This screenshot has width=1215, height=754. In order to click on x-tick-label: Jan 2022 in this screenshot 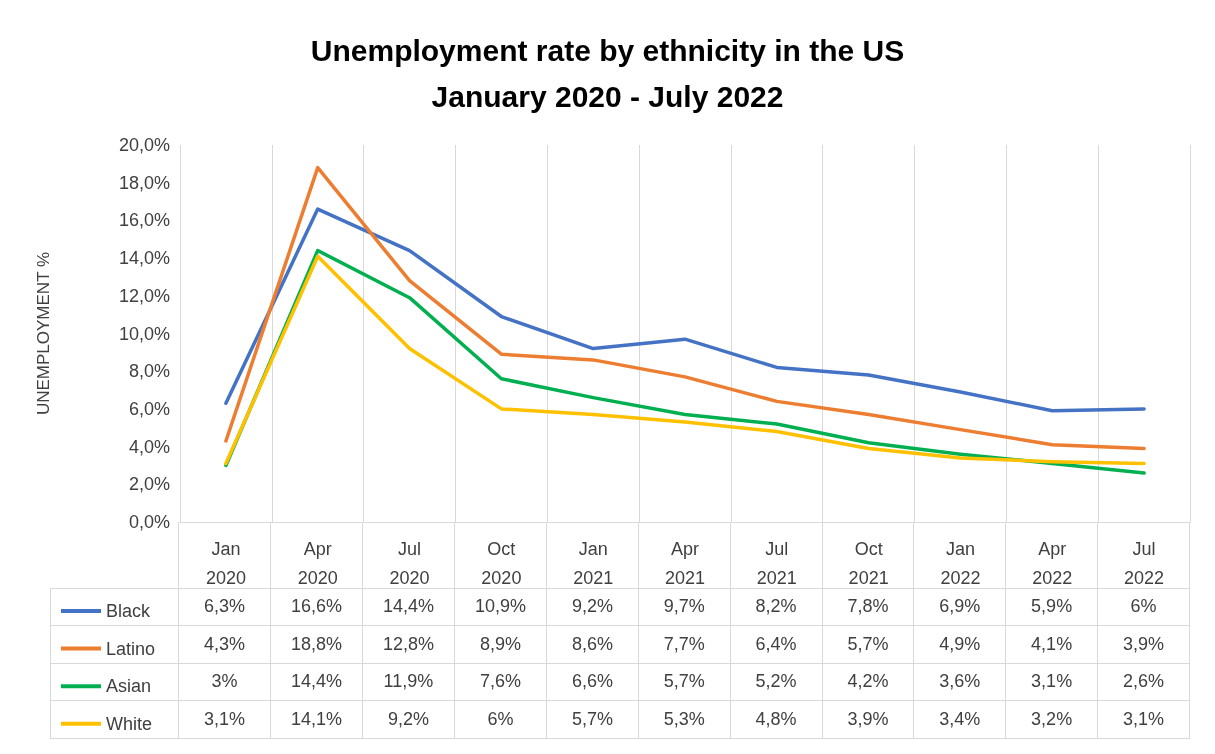, I will do `click(960, 563)`.